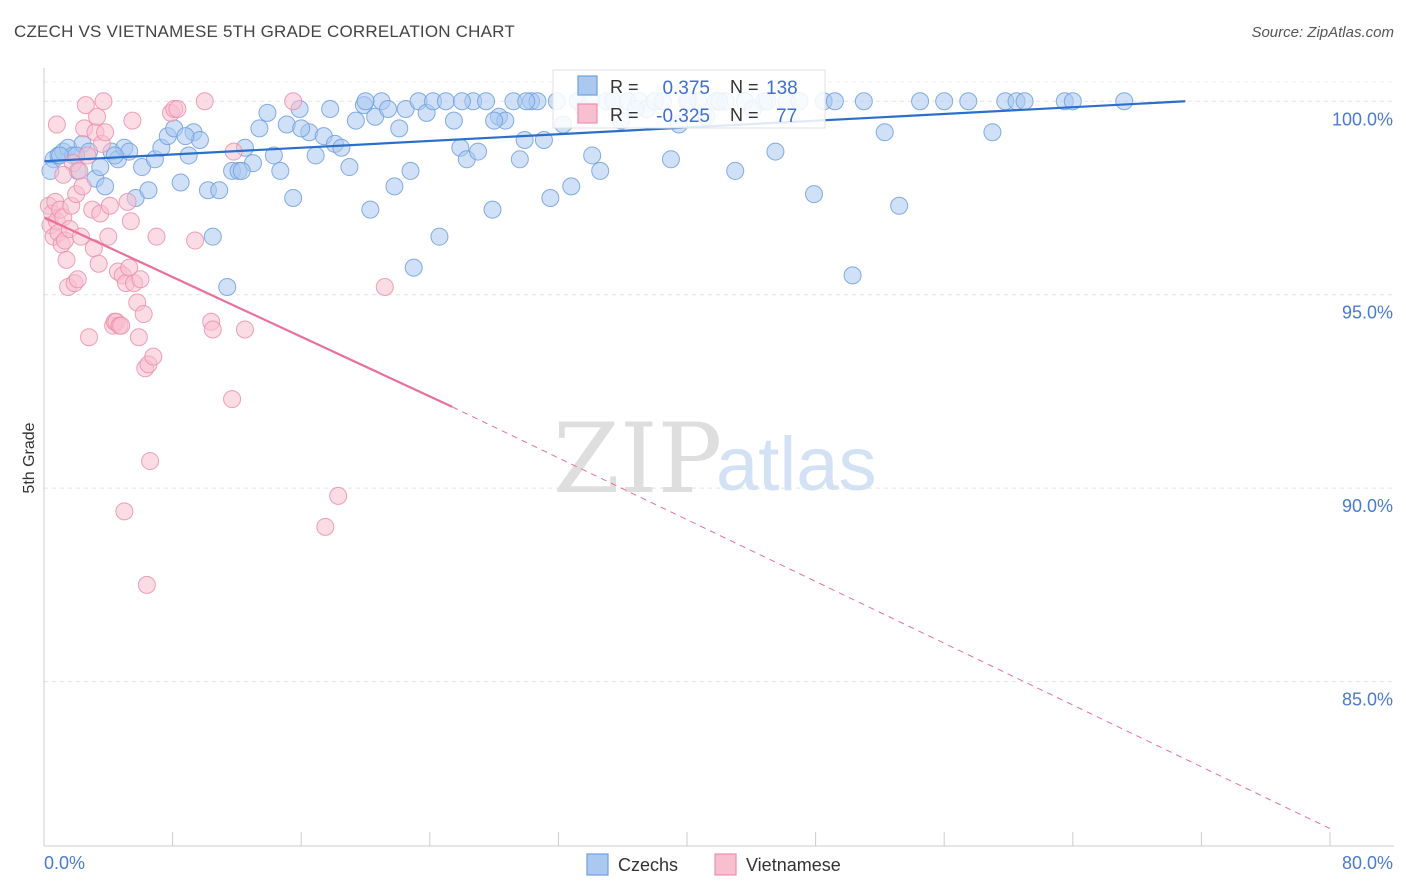 The image size is (1406, 892). Describe the element at coordinates (725, 864) in the screenshot. I see `legend-swatch-vietnamese` at that location.